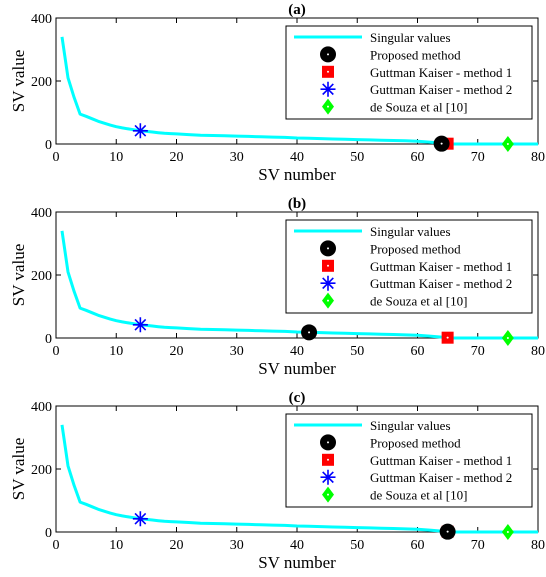  What do you see at coordinates (297, 10) in the screenshot?
I see `chart-title: (a)` at bounding box center [297, 10].